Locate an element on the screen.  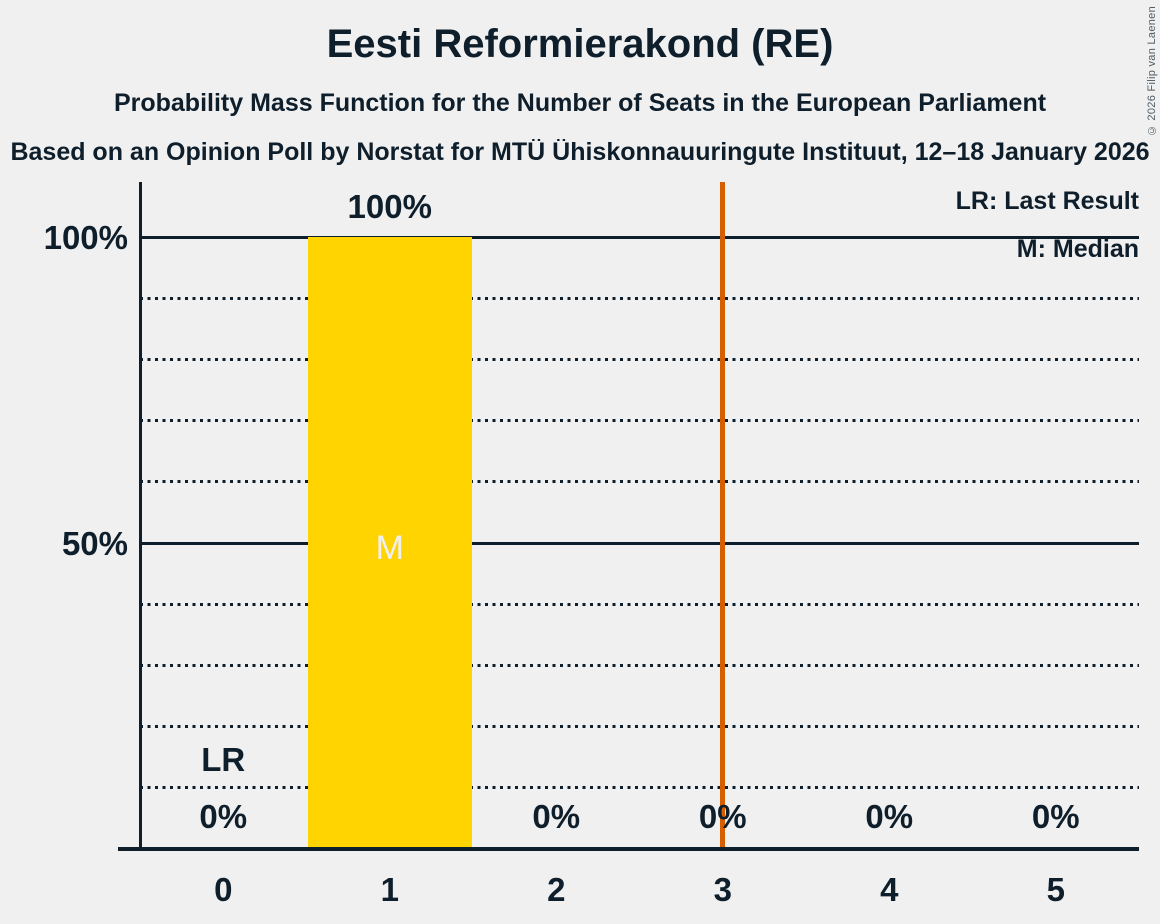
x-tick-label-5: 5 is located at coordinates (1055, 889).